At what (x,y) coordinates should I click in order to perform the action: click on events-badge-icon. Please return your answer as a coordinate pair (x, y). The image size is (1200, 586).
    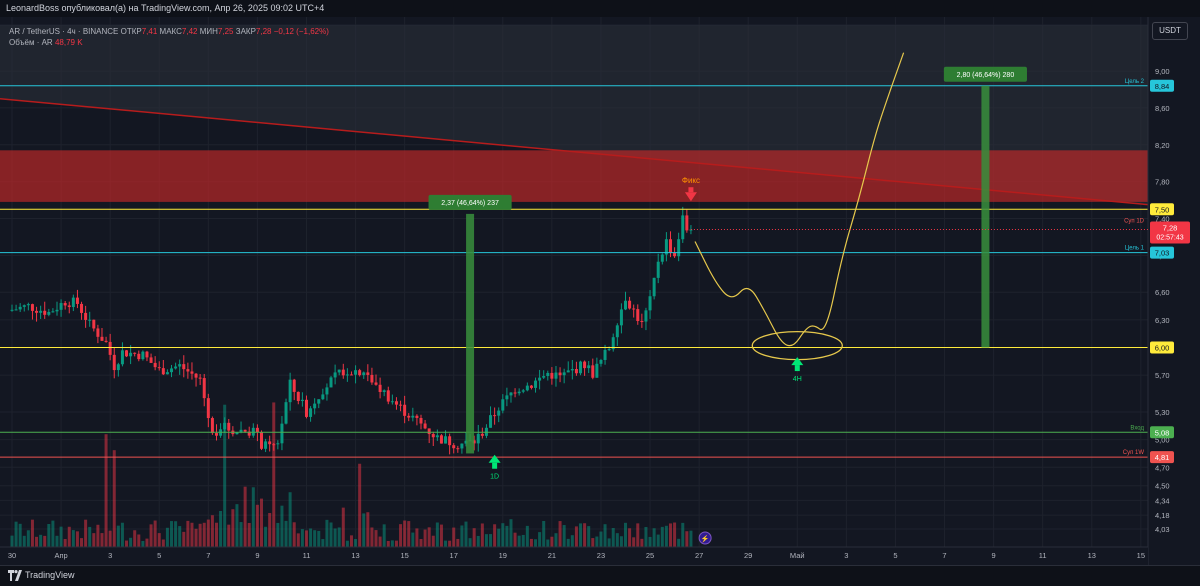
    Looking at the image, I should click on (705, 538).